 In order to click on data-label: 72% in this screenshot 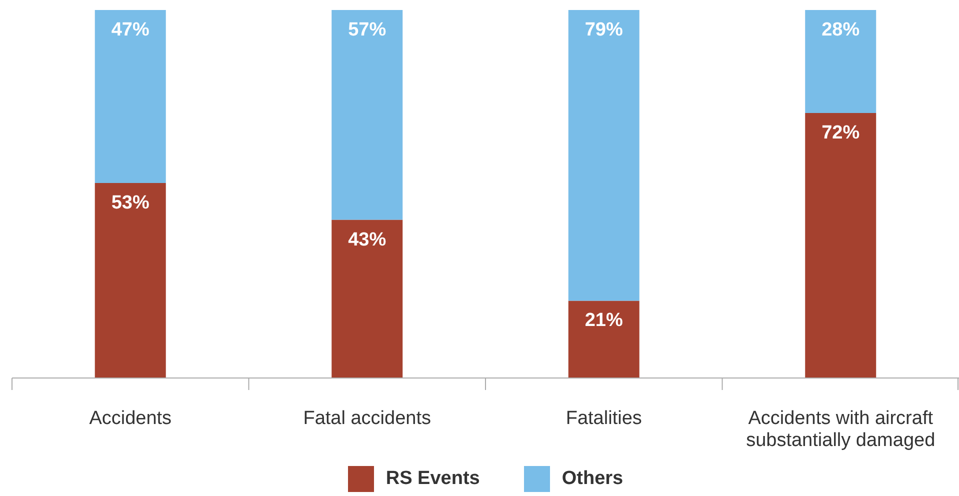, I will do `click(841, 133)`.